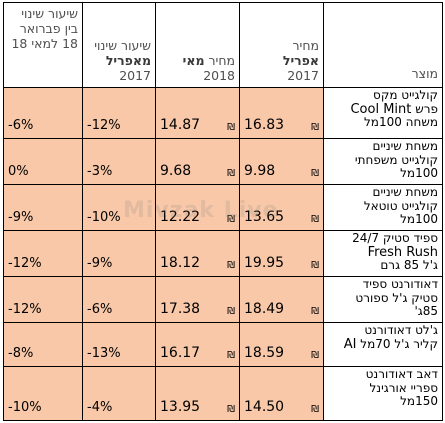 The width and height of the screenshot is (445, 423). What do you see at coordinates (135, 75) in the screenshot?
I see `header-change-since-april-year: 2017` at bounding box center [135, 75].